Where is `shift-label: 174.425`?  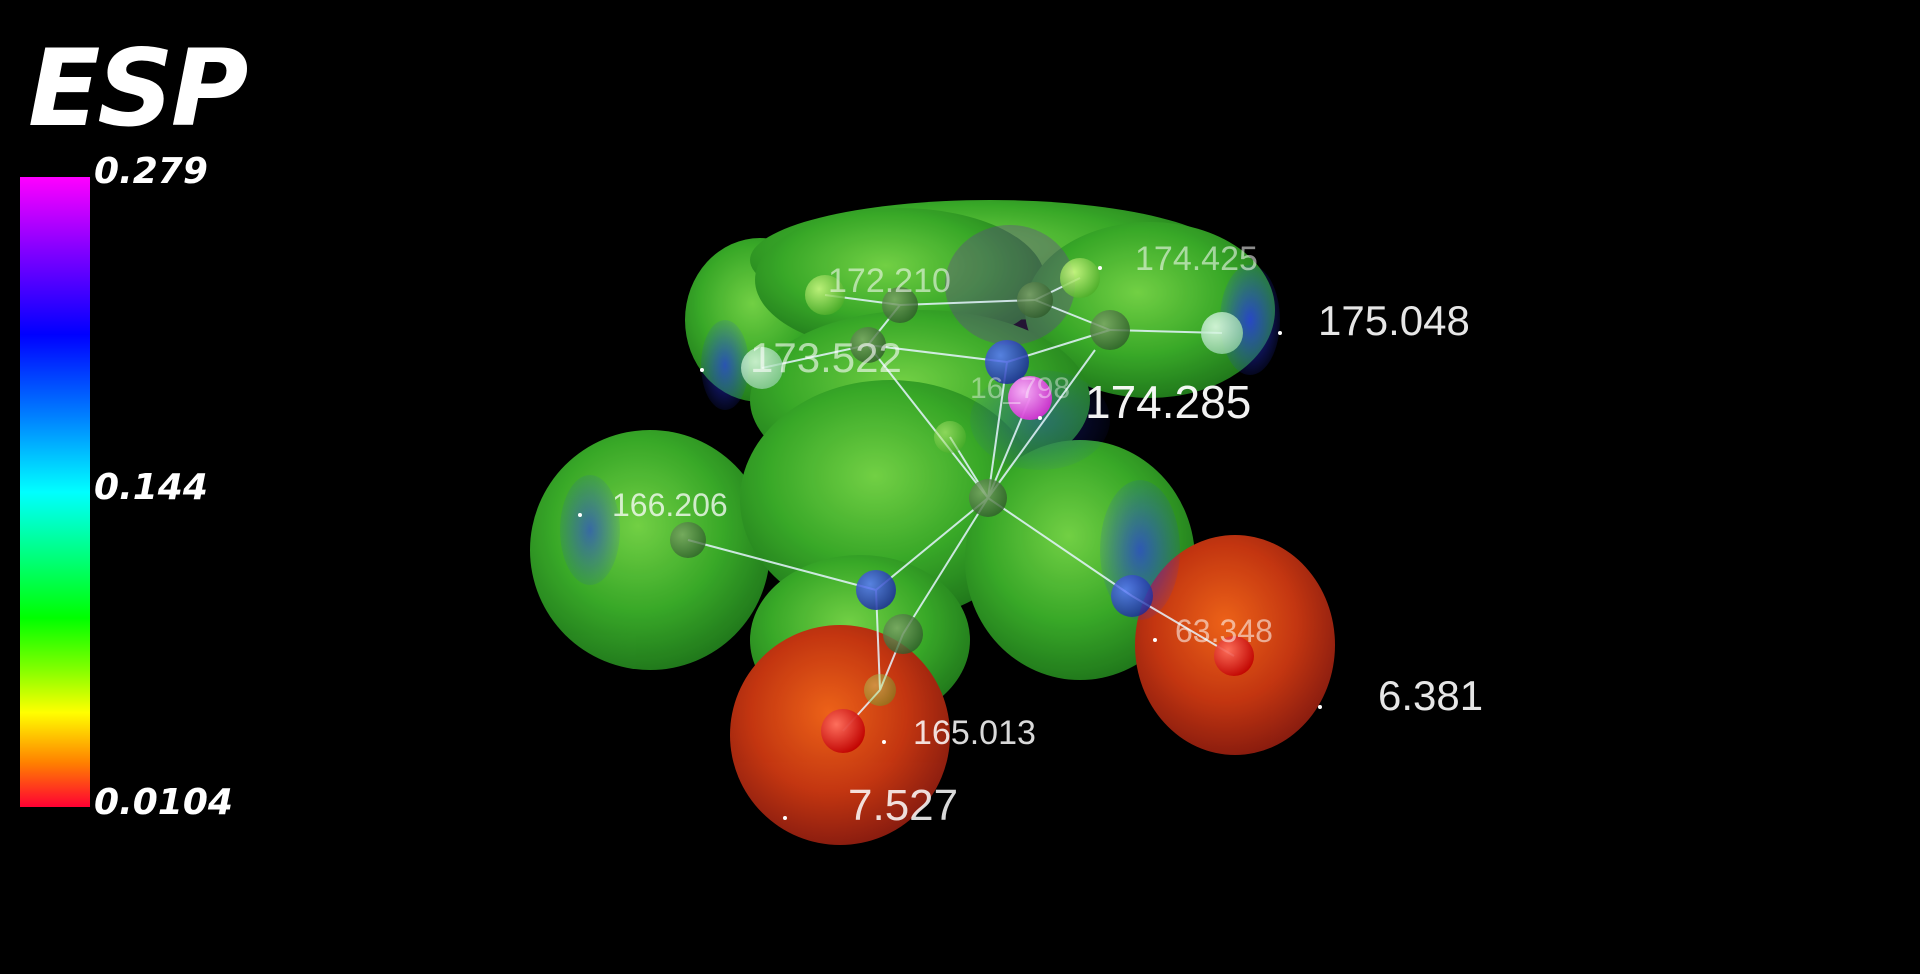
shift-label: 174.425 is located at coordinates (1196, 259).